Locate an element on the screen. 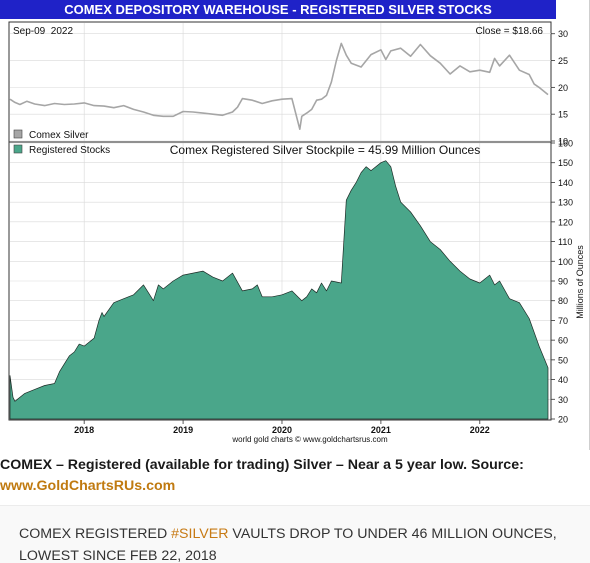 The height and width of the screenshot is (563, 590). stocks-tick-label: 90 is located at coordinates (563, 282).